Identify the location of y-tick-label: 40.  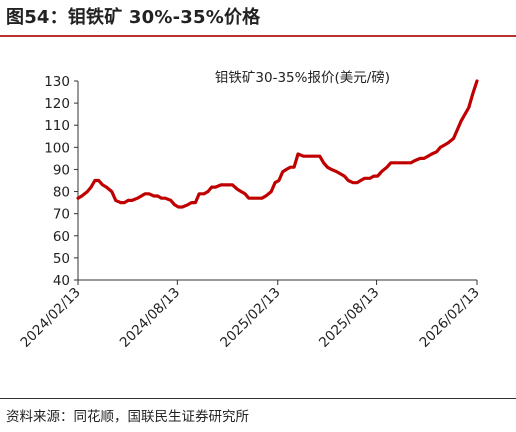
(61, 281).